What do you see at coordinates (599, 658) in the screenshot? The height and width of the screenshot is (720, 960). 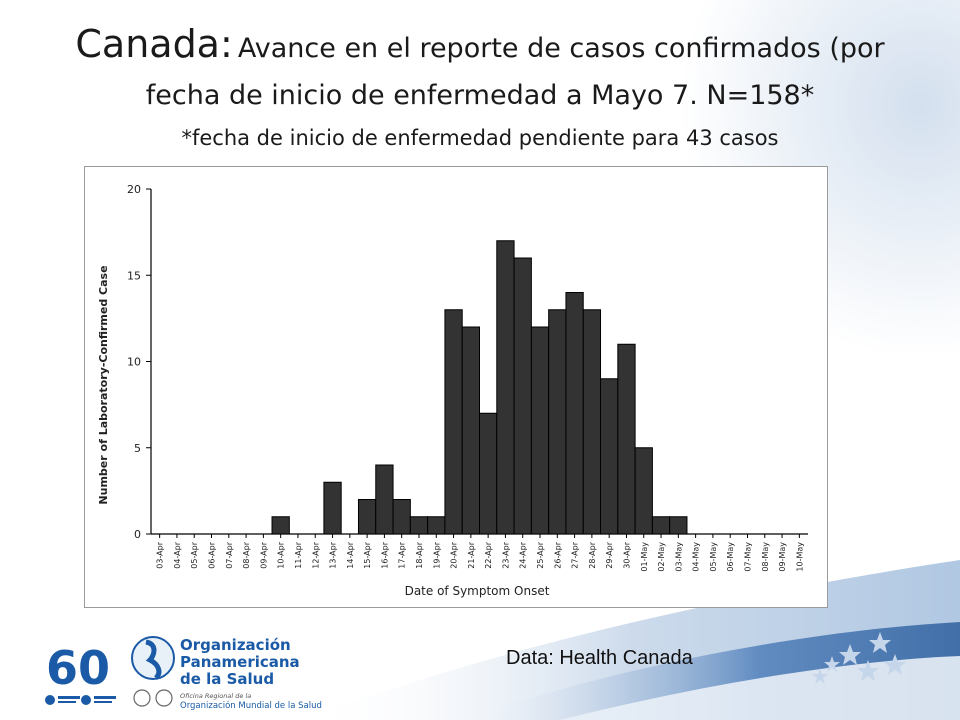 I see `data-source: Data: Health Canada` at bounding box center [599, 658].